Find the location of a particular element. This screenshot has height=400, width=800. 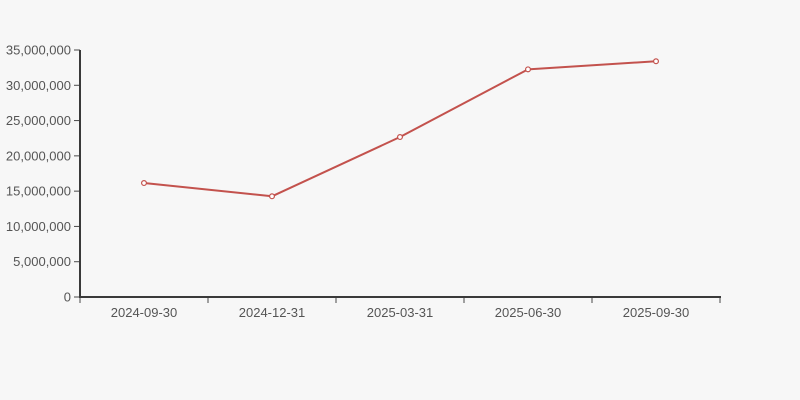

y-axis-tick-label: 0 is located at coordinates (67, 297).